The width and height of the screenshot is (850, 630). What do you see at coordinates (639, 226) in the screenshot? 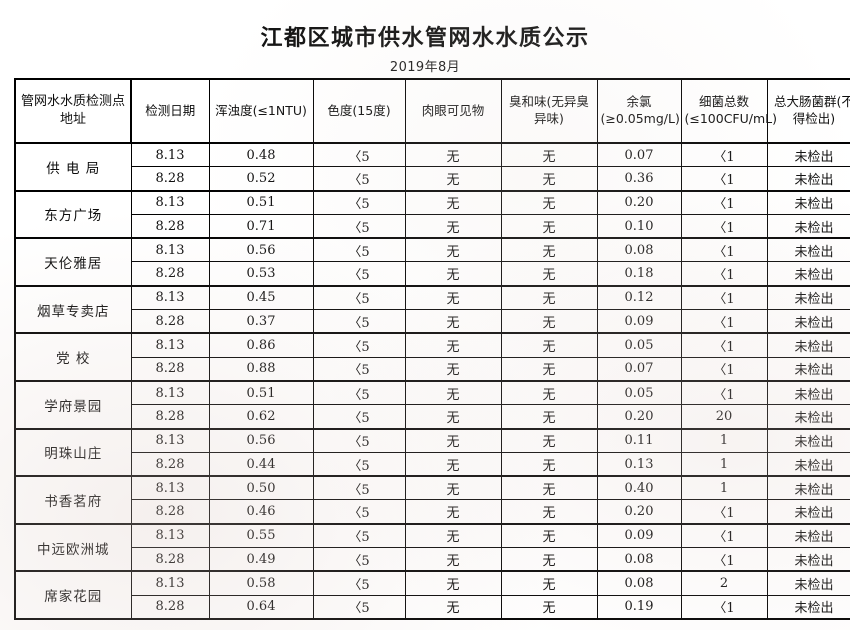
I see `cell-chlor: 0.10` at bounding box center [639, 226].